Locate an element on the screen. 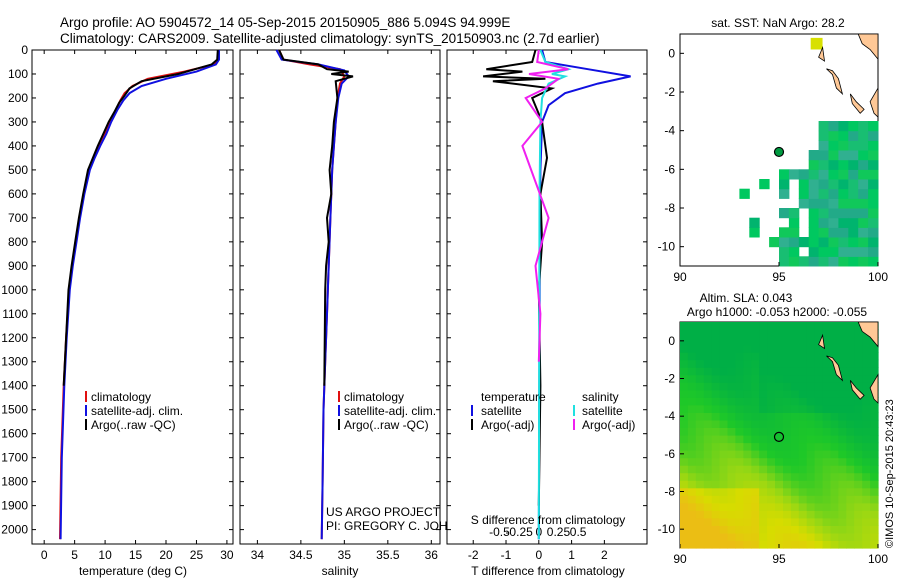 The image size is (900, 580). depth-tick-label: 700 is located at coordinates (18, 218).